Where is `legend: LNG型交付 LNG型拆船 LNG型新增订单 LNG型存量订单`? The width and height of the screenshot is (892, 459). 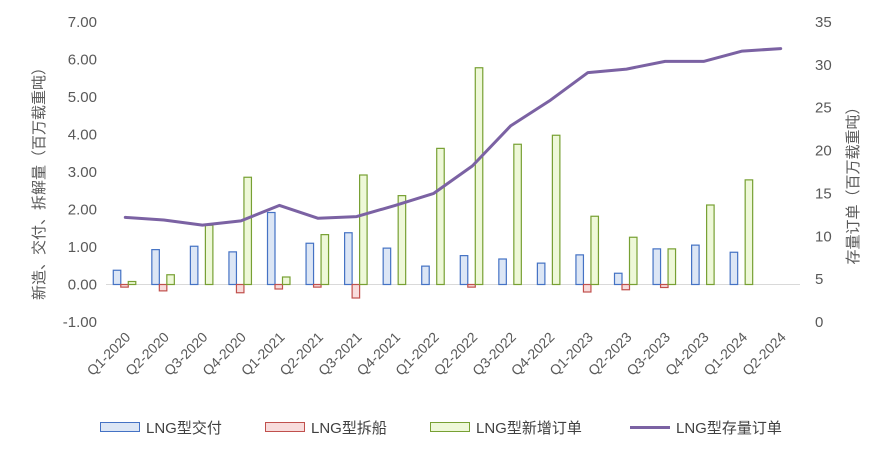
legend: LNG型交付 LNG型拆船 LNG型新增订单 LNG型存量订单 is located at coordinates (446, 427).